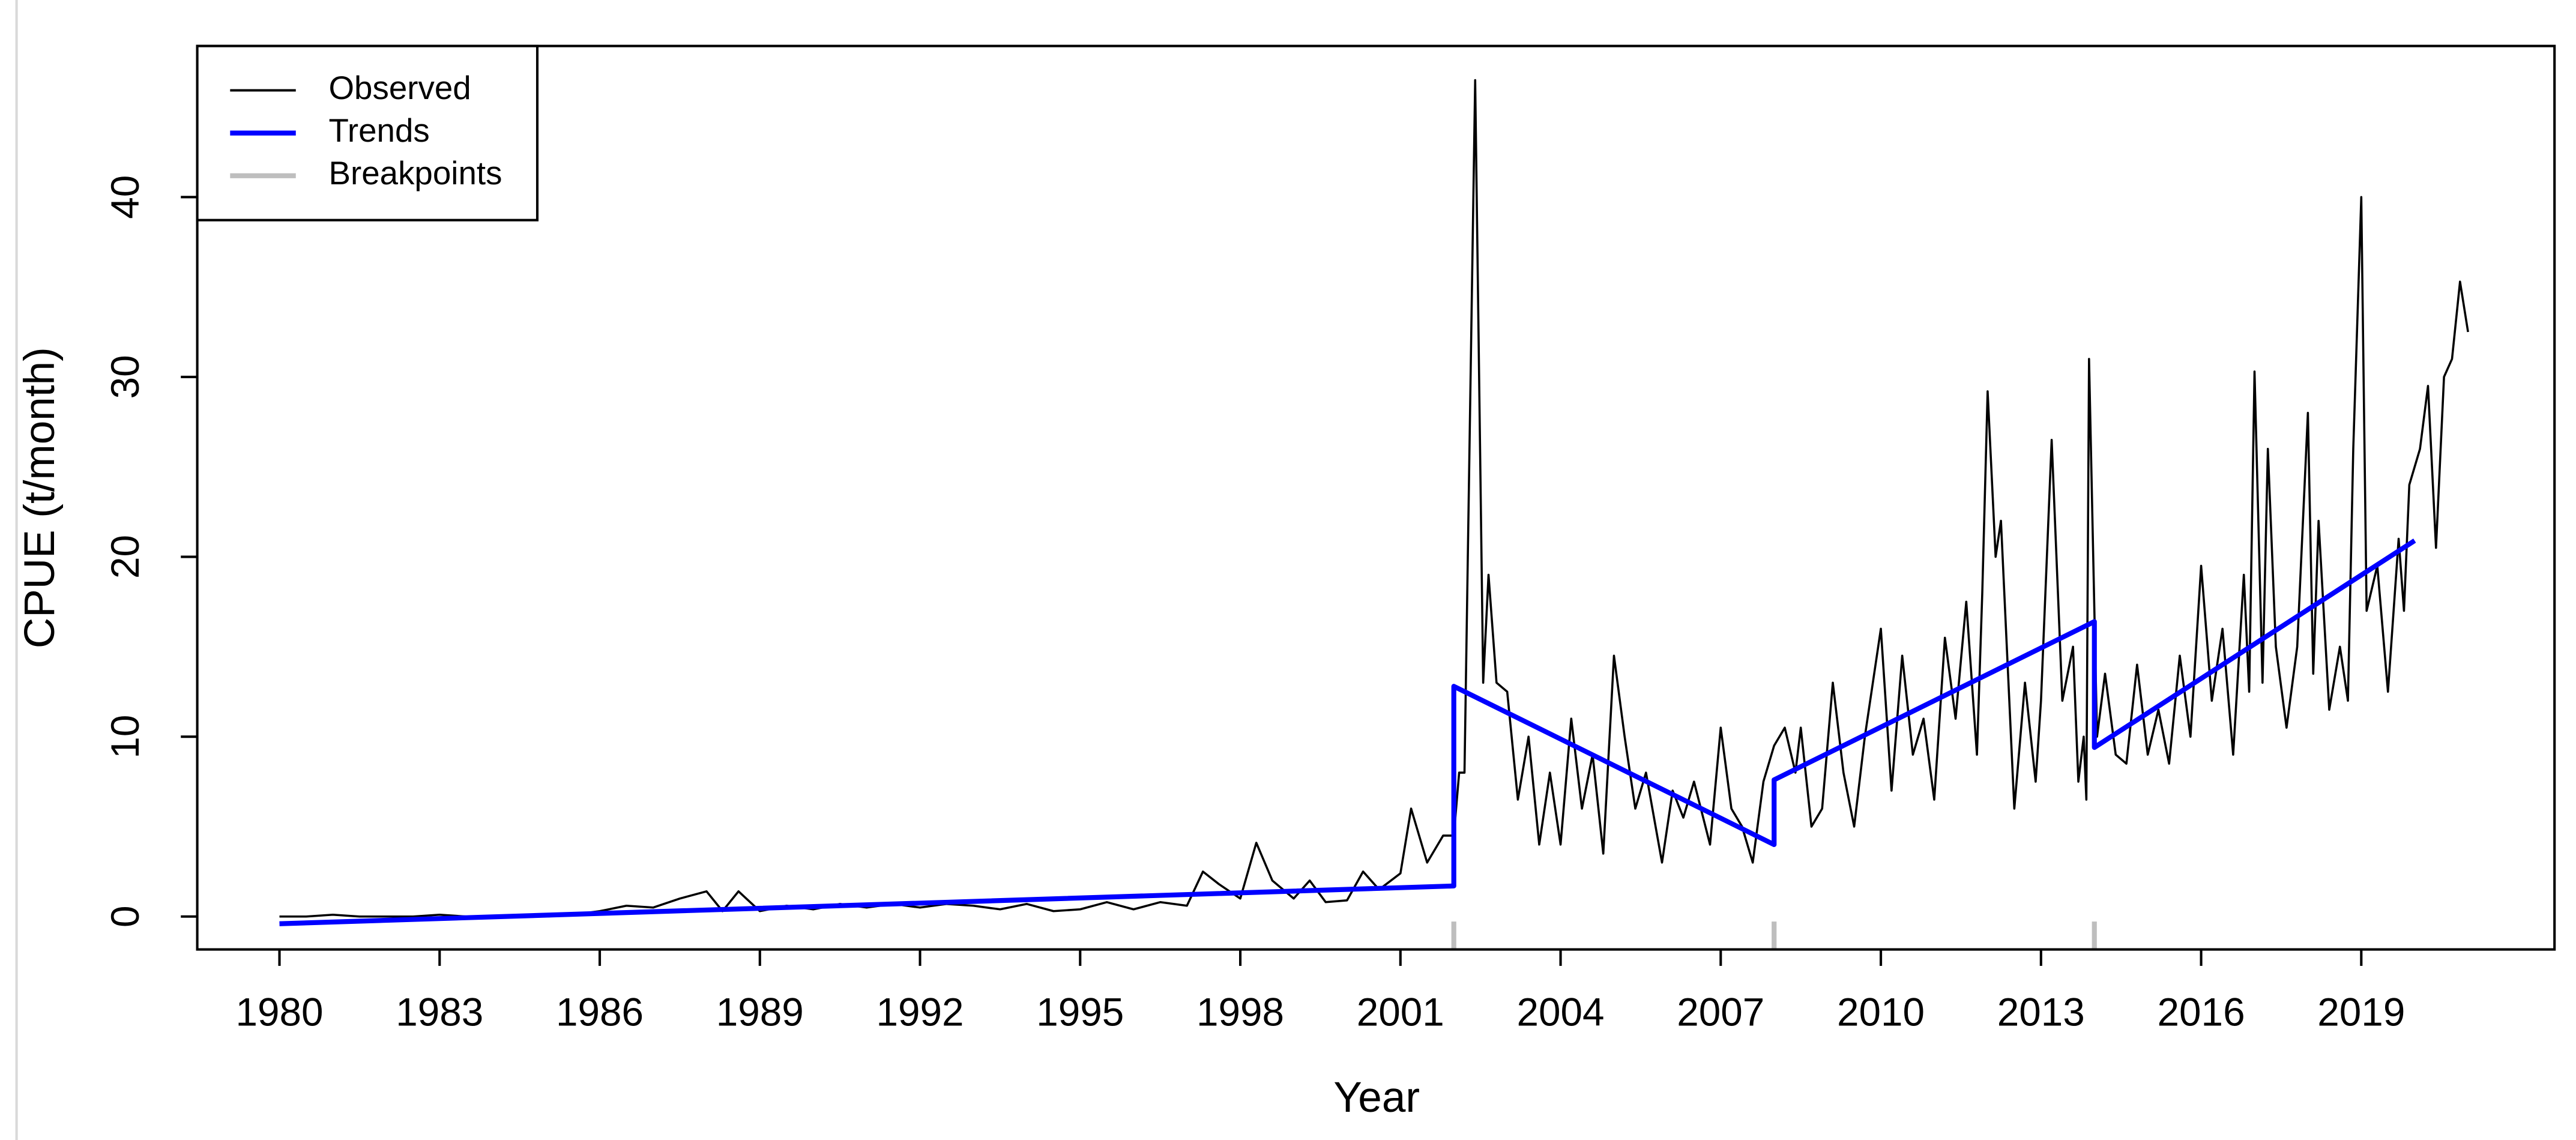  Describe the element at coordinates (920, 1012) in the screenshot. I see `x-tick-label: 1992` at that location.